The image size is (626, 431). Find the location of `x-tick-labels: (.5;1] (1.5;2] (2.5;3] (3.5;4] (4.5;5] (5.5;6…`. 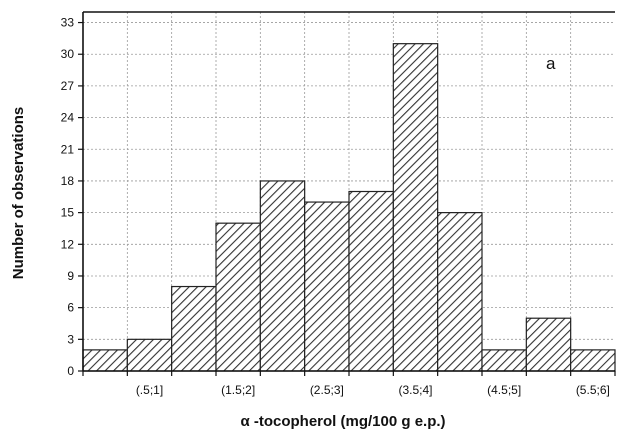

x-tick-labels: (.5;1] (1.5;2] (2.5;3] (3.5;4] (4.5;5] (5.5;6… is located at coordinates (373, 390).